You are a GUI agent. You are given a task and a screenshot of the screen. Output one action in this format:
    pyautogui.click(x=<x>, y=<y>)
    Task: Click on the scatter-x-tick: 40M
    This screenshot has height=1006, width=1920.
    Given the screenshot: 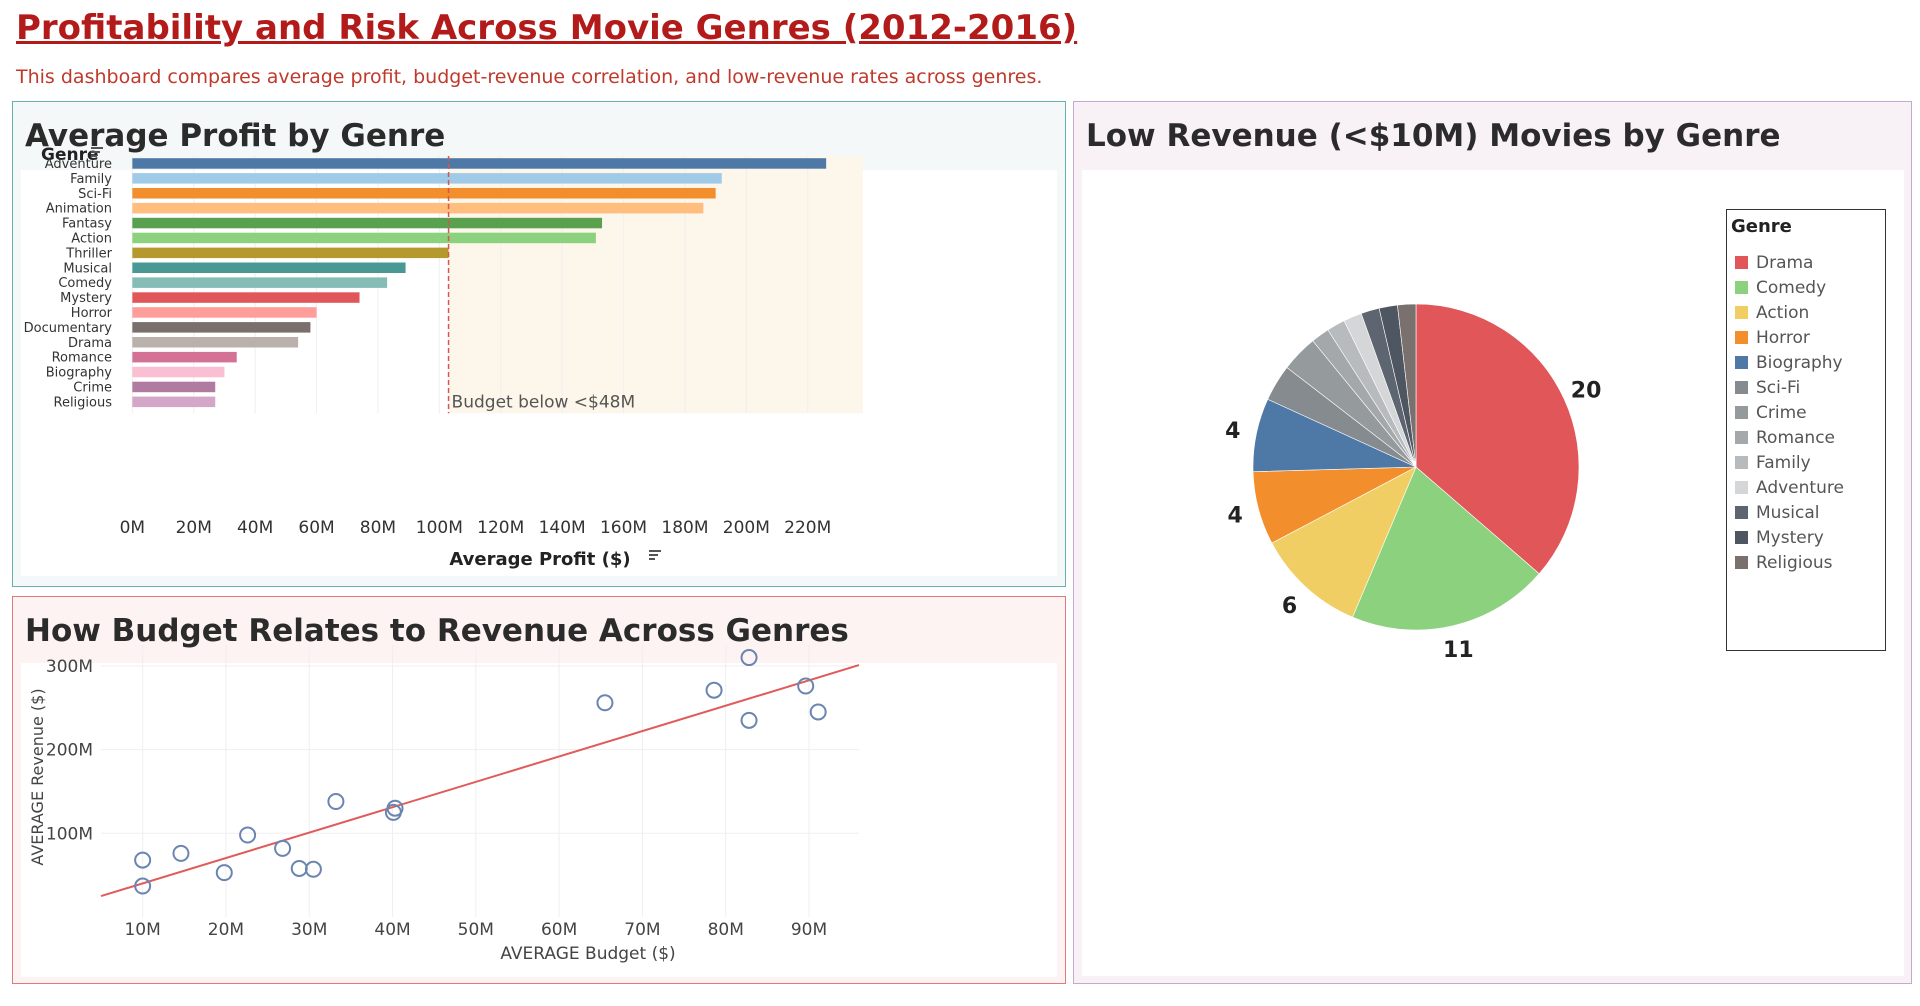 What is the action you would take?
    pyautogui.click(x=392, y=930)
    